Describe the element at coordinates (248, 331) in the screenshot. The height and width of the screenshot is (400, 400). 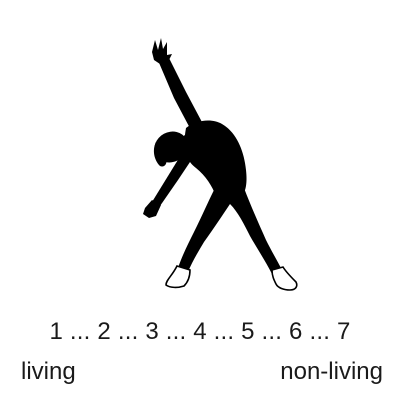
I see `scale-point-5: 5` at that location.